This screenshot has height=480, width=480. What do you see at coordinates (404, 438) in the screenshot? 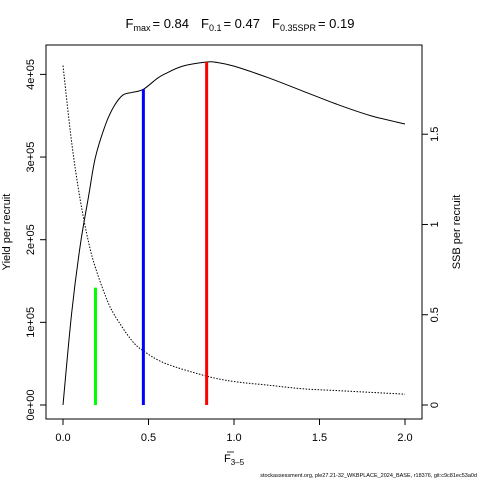
I see `x-tick-label: 2.0` at bounding box center [404, 438].